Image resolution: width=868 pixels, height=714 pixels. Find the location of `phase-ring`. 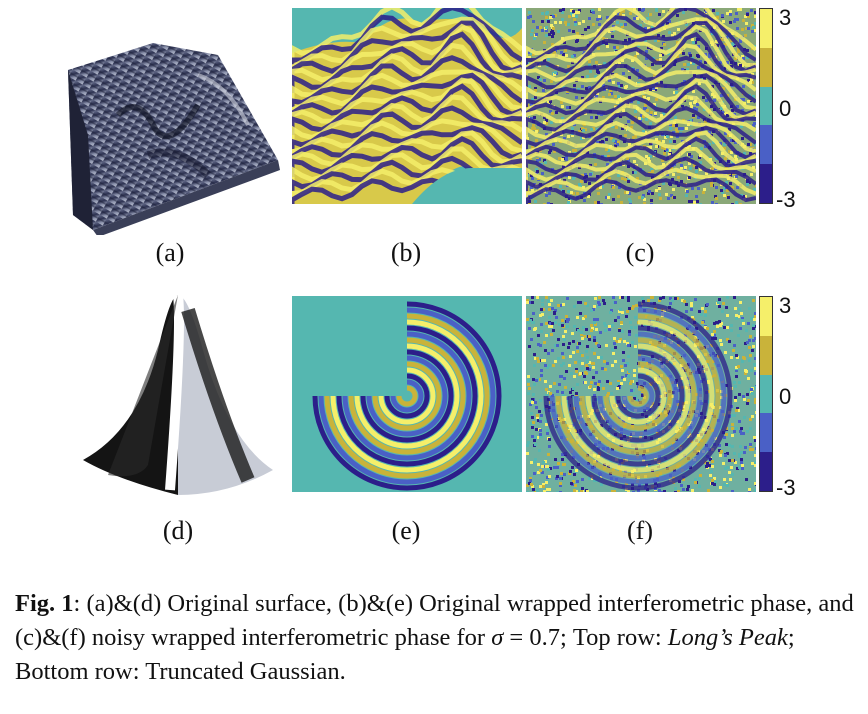

phase-ring is located at coordinates (638, 396).